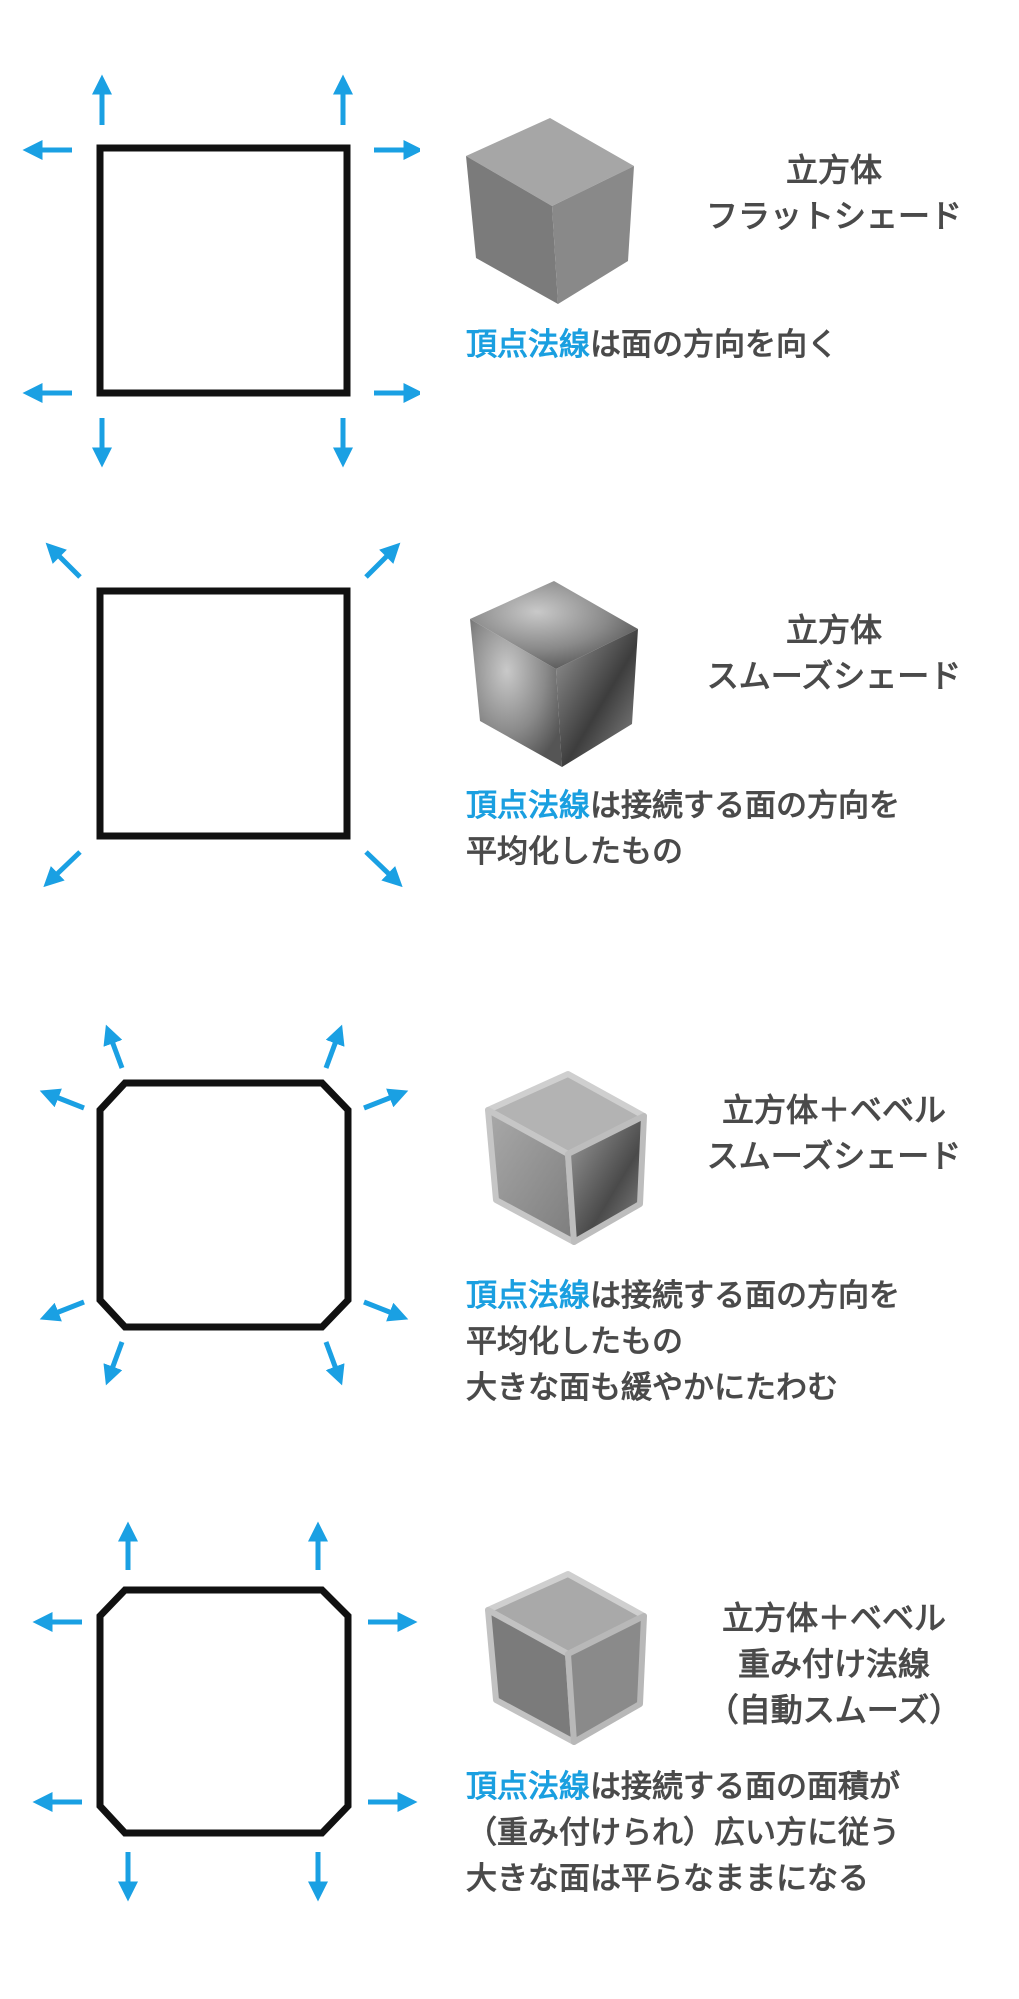 The width and height of the screenshot is (1019, 1999). Describe the element at coordinates (683, 1342) in the screenshot. I see `panel-description: 頂点法線は接続する面の方向を 平均化したもの 大きな面も緩やかにたわむ` at that location.